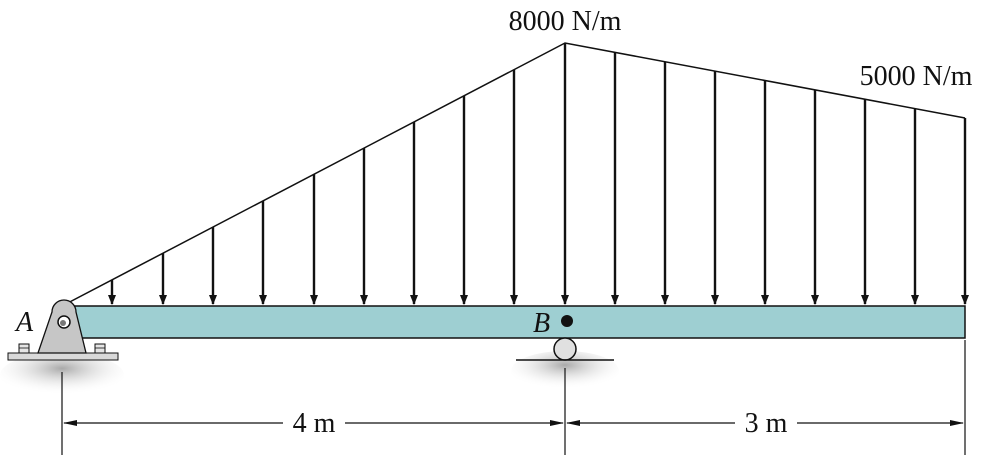 This screenshot has height=459, width=984. I want to click on left-span-label: 4 m, so click(314, 423).